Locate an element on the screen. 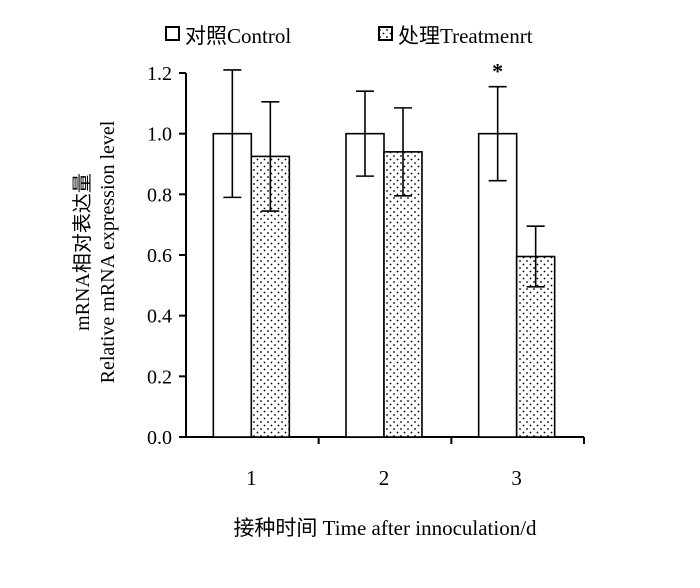 The height and width of the screenshot is (588, 700). y-tick-label: 0.8 is located at coordinates (159, 195).